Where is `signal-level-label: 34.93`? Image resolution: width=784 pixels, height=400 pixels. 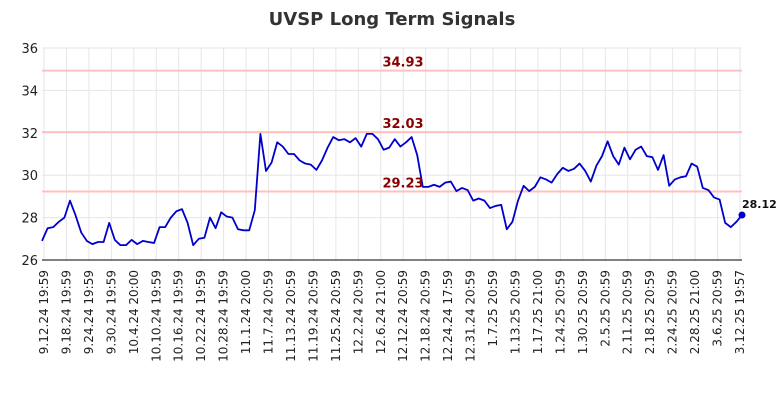
signal-level-label: 34.93 is located at coordinates (402, 63).